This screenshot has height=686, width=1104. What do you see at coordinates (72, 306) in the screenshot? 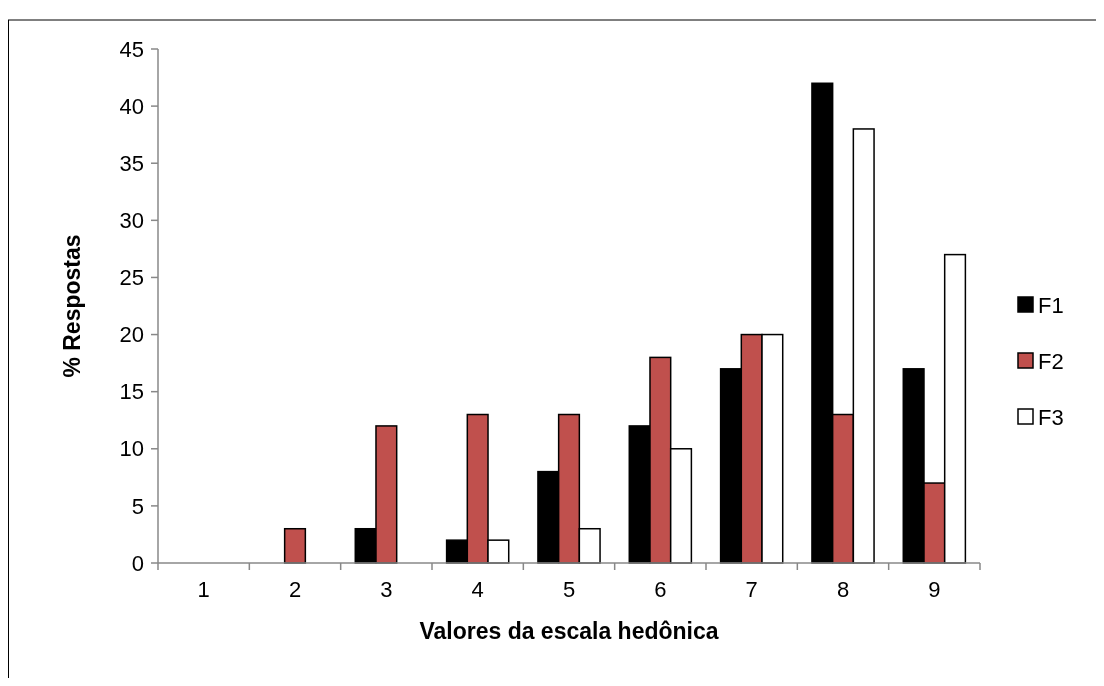
I see `y-axis-title: % Respostas` at bounding box center [72, 306].